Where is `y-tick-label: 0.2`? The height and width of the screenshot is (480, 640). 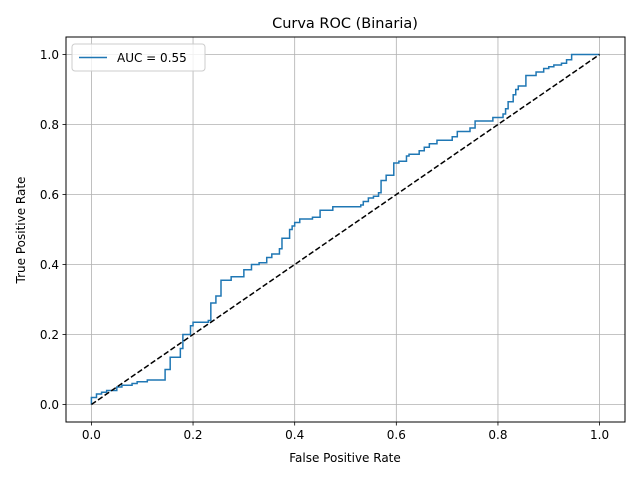
y-tick-label: 0.2 is located at coordinates (49, 335).